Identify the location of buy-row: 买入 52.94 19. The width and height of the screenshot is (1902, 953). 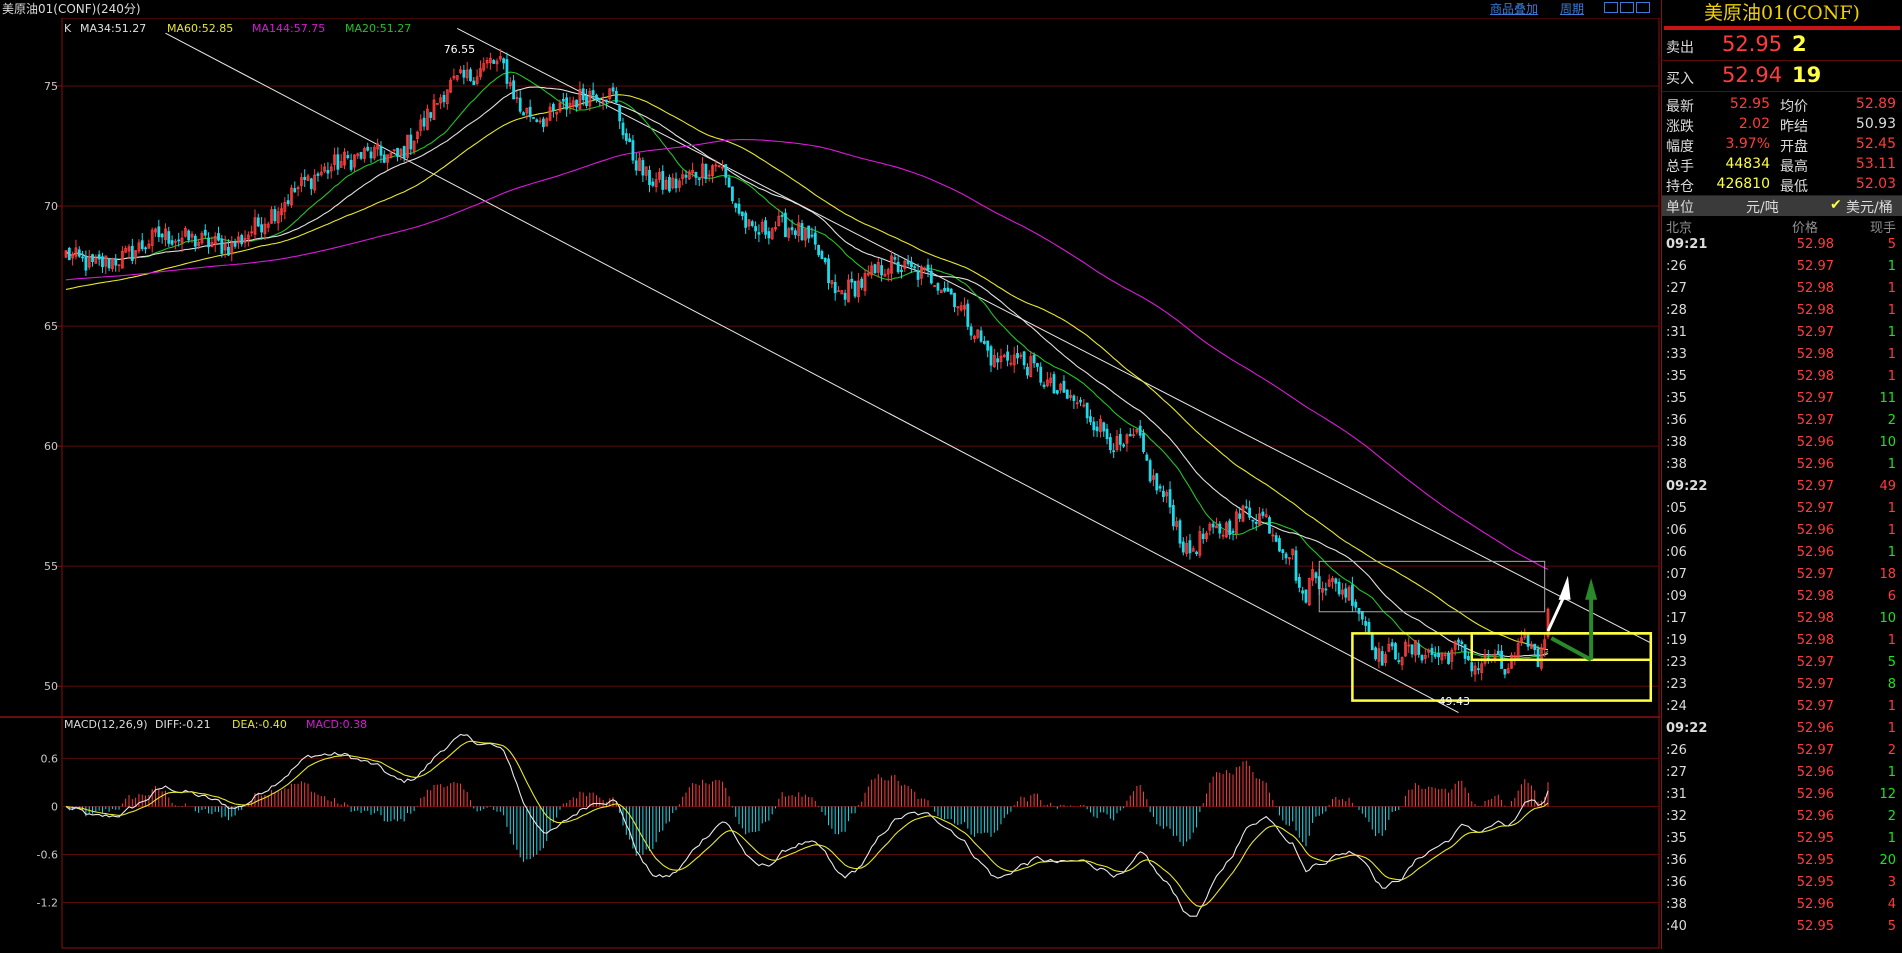
(1782, 76).